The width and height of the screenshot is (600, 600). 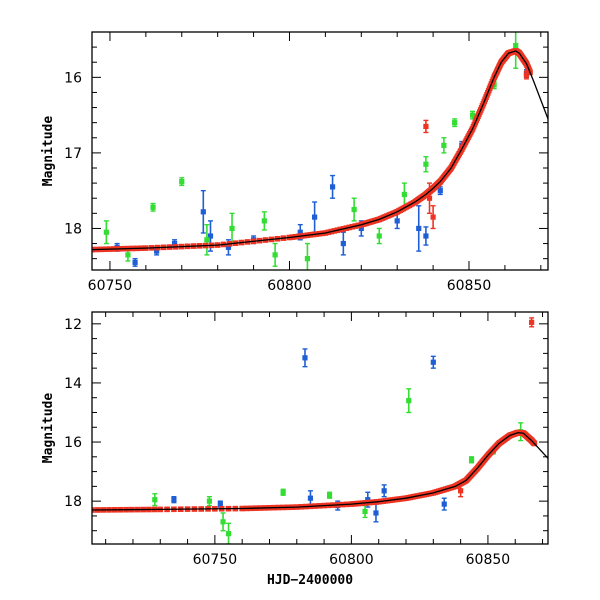 What do you see at coordinates (310, 580) in the screenshot?
I see `x-axis-label: HJD−2400000` at bounding box center [310, 580].